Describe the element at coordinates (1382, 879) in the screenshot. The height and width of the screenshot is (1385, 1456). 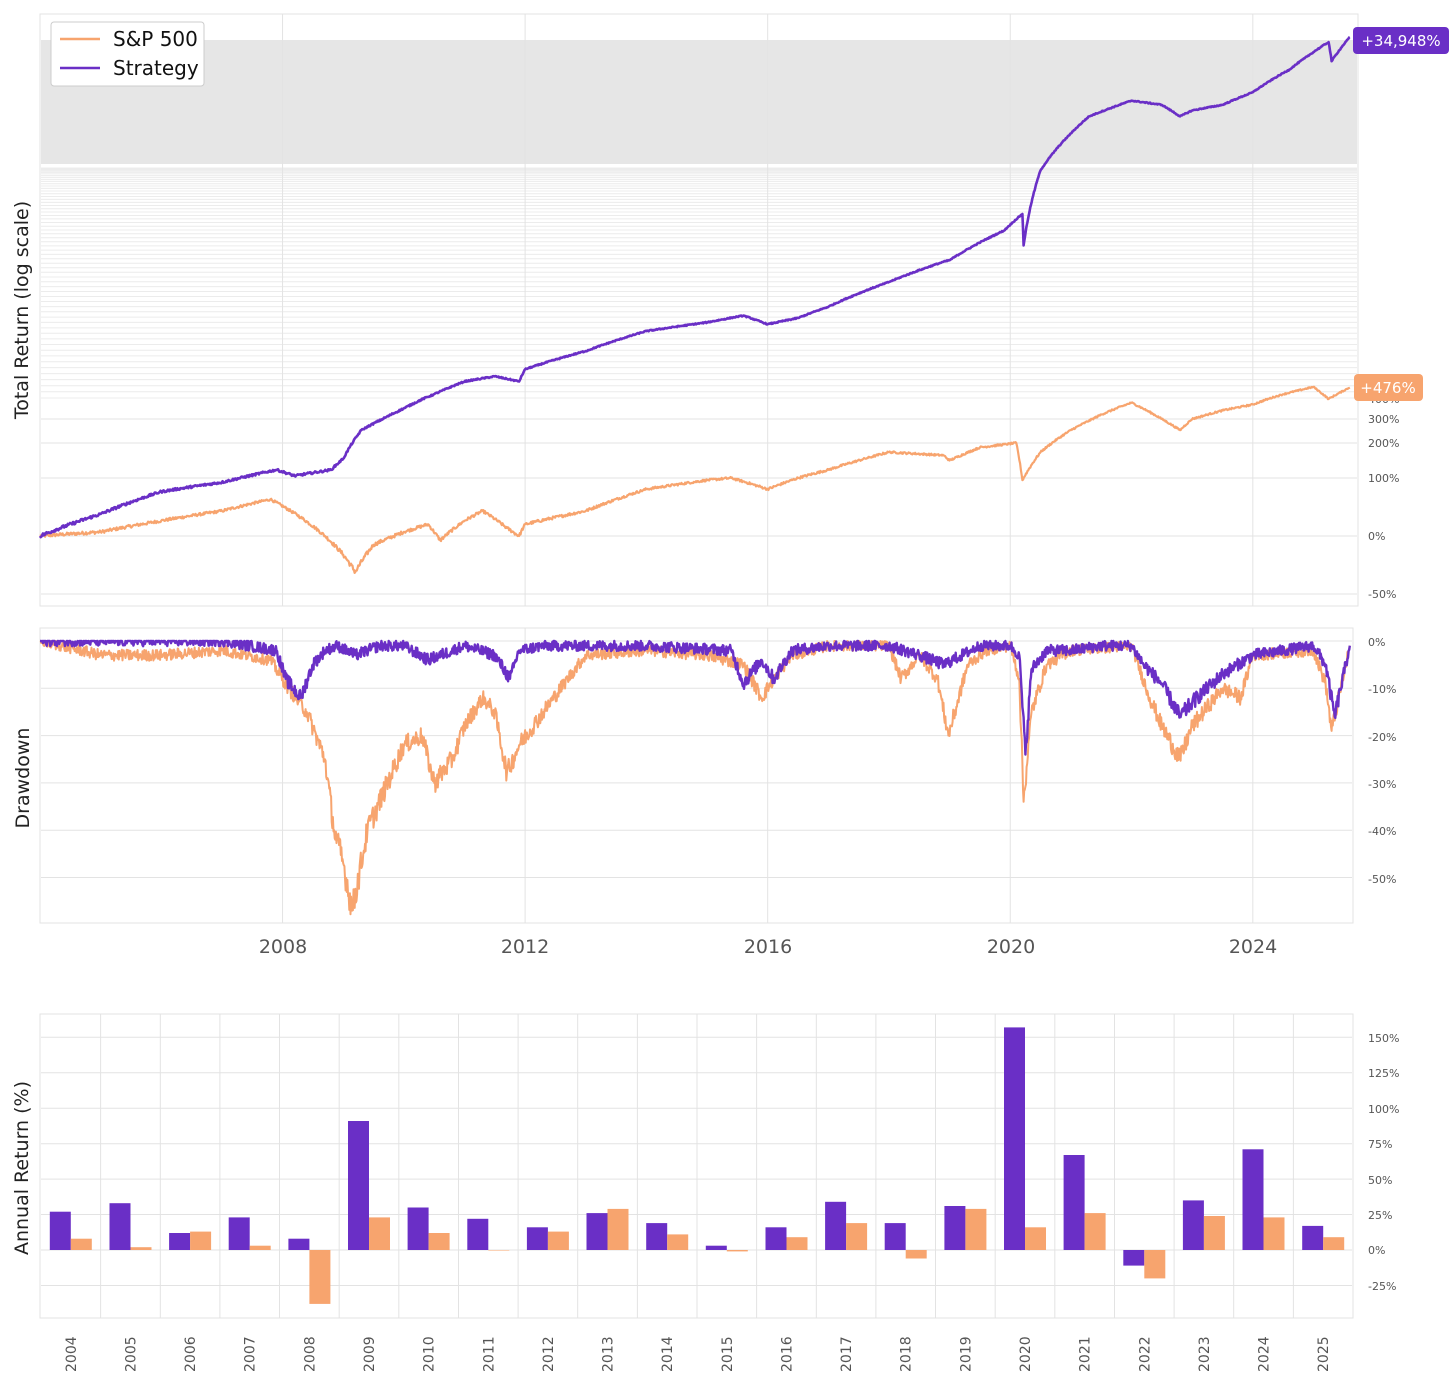
I see `ytick-drawdown-50: -50%` at that location.